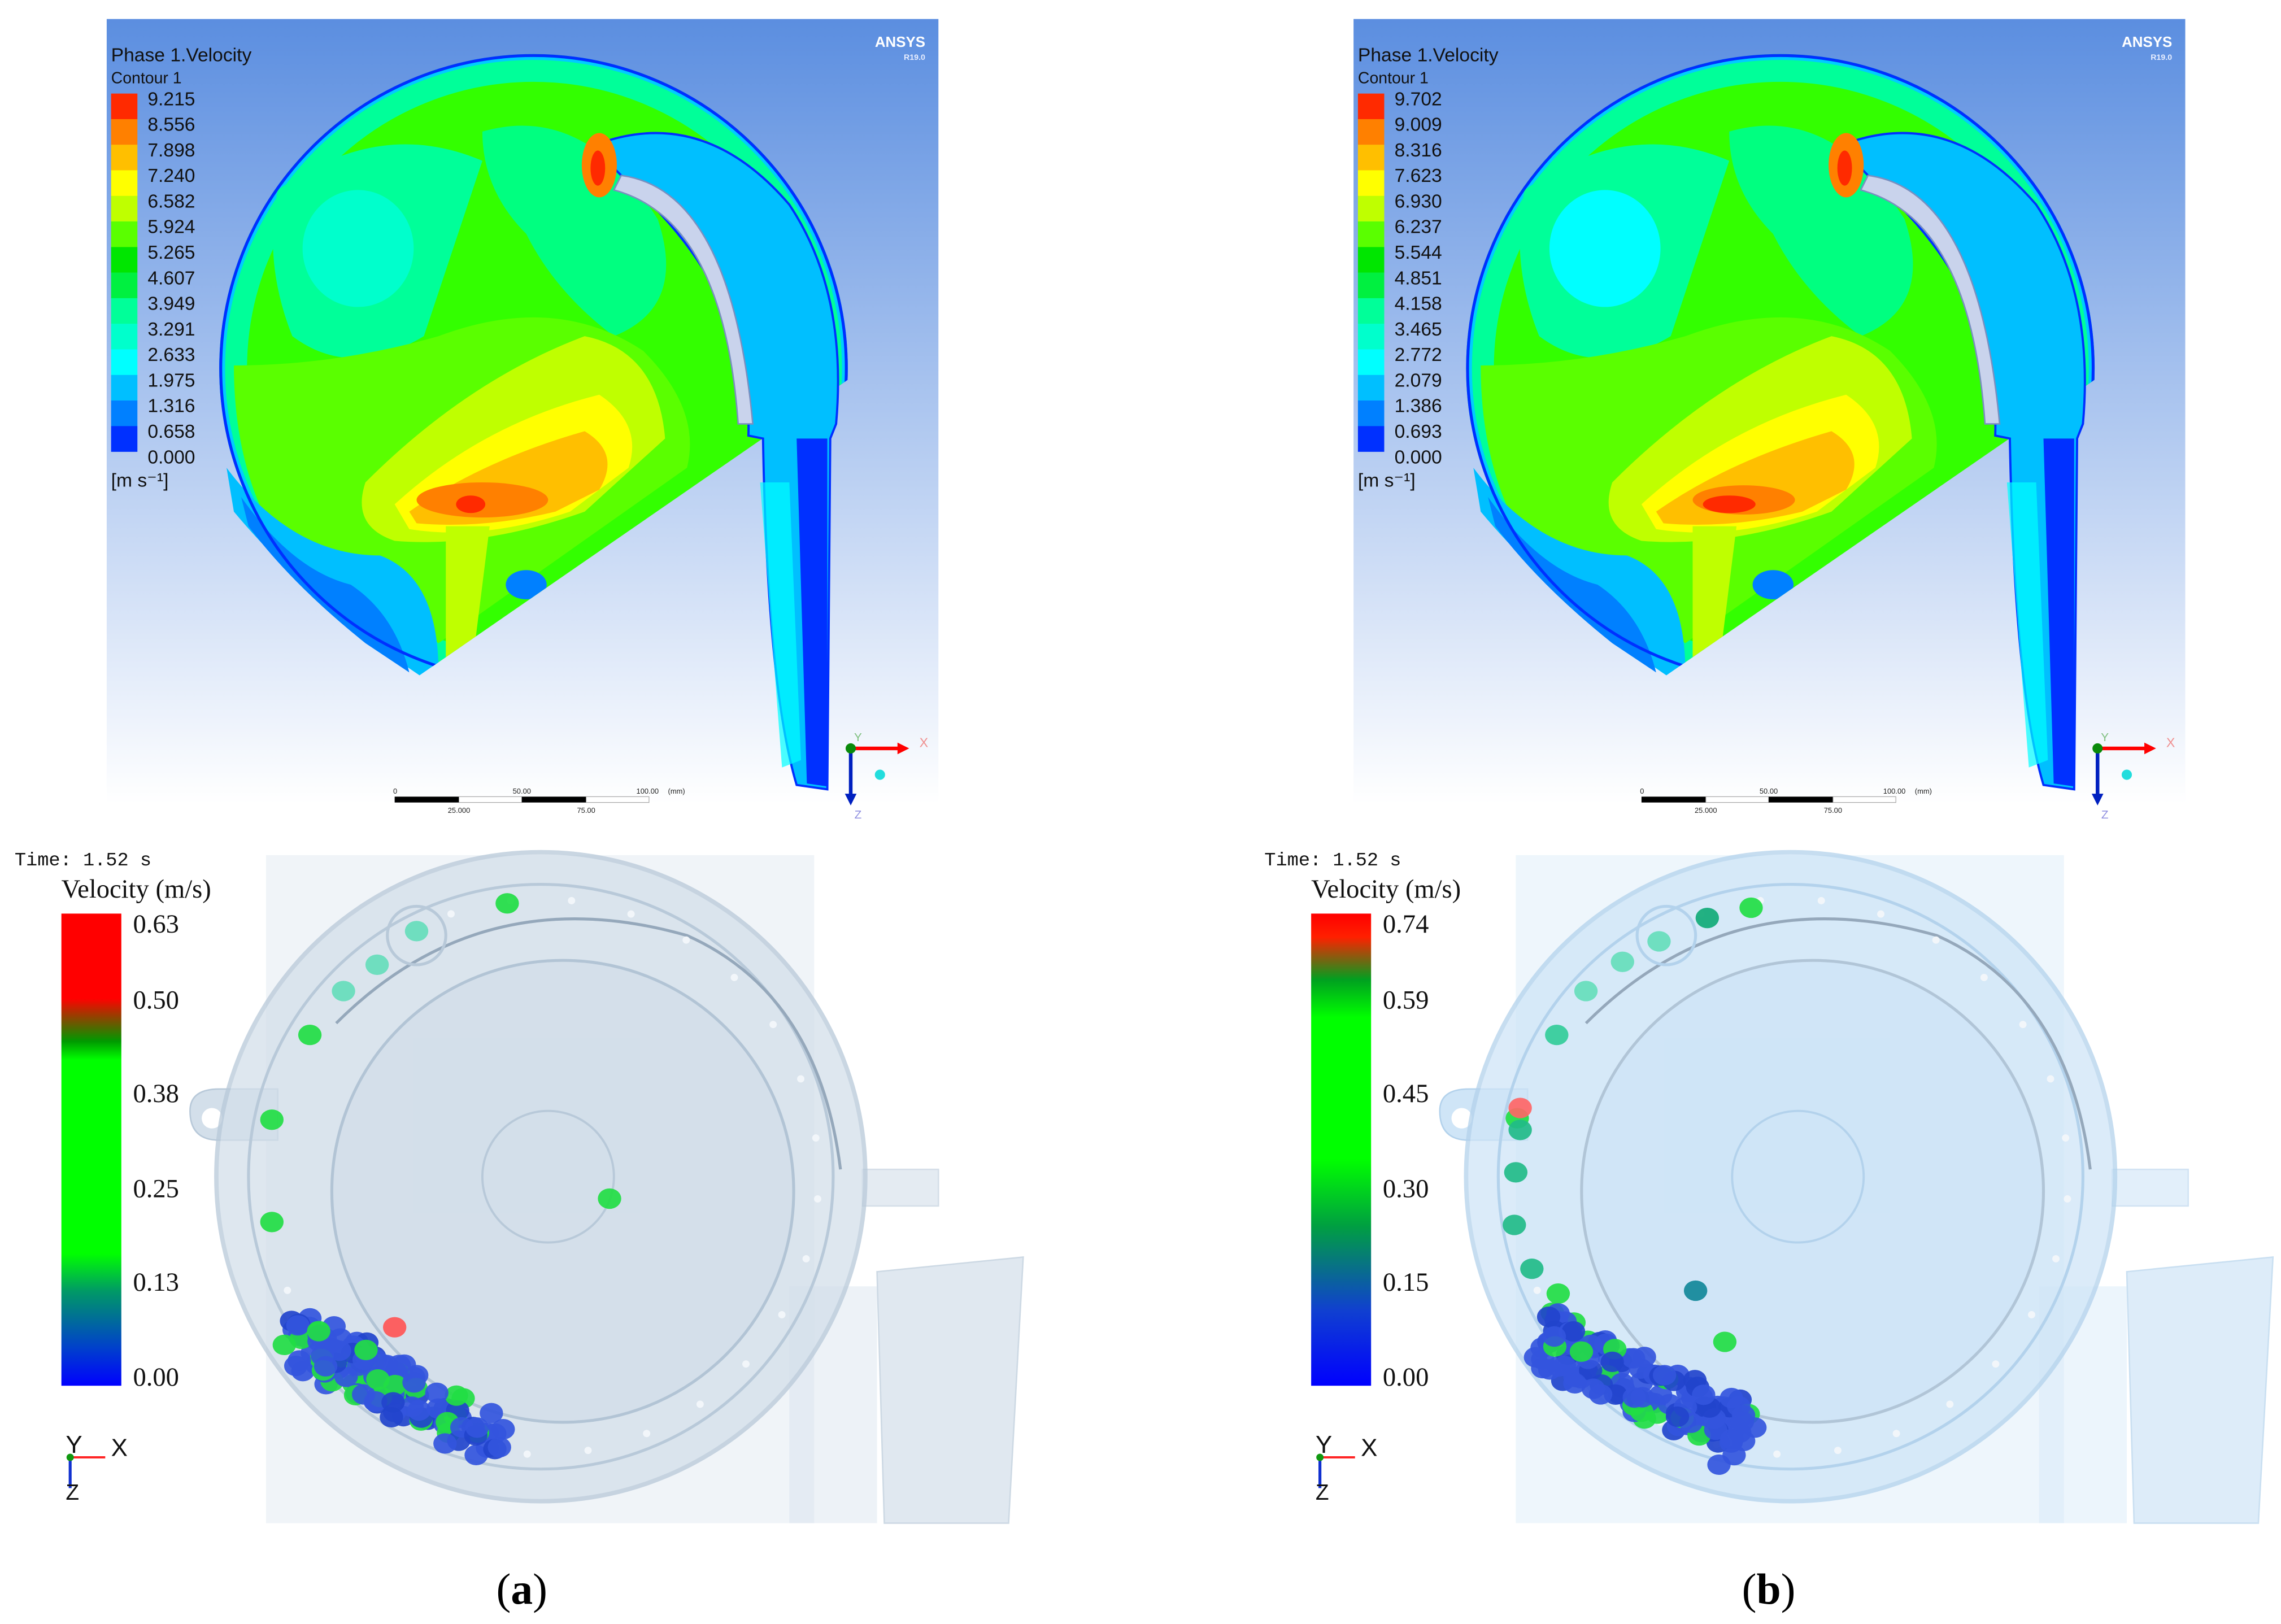  Describe the element at coordinates (1406, 1000) in the screenshot. I see `legend-tick-label: 0.59` at that location.